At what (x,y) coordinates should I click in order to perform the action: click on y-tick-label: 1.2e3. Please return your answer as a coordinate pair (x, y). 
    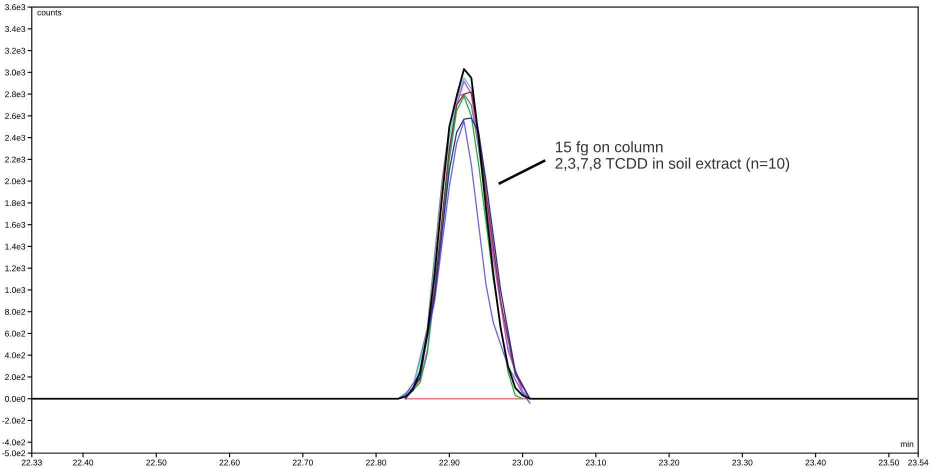
    Looking at the image, I should click on (15, 268).